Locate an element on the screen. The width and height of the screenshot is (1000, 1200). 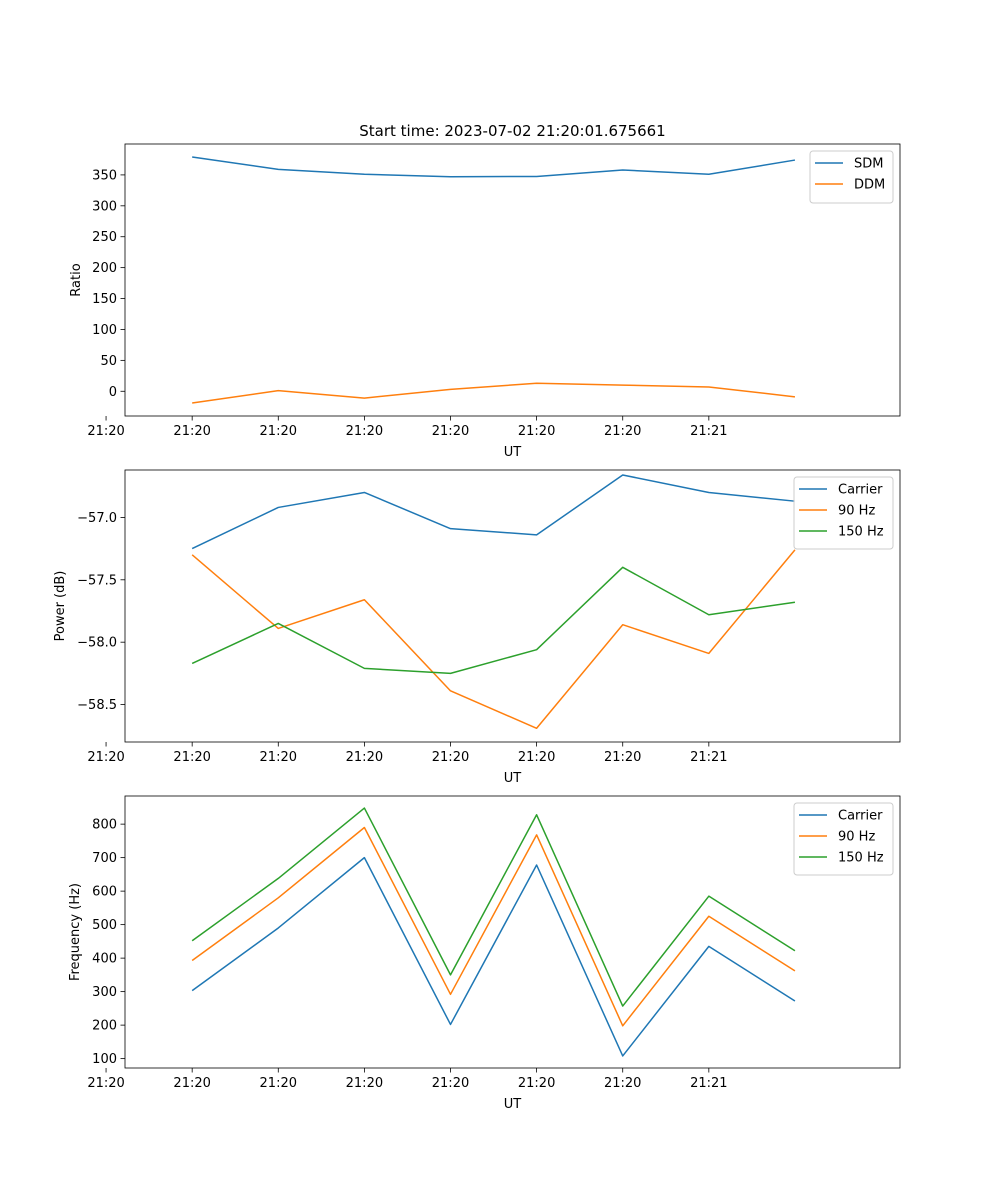
y-tick-label: 0 is located at coordinates (113, 392).